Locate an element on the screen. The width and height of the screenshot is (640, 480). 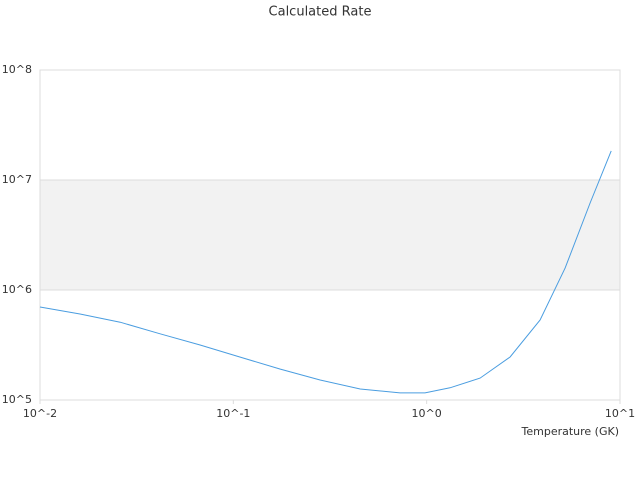
x-tick-label: 10^0 is located at coordinates (427, 413).